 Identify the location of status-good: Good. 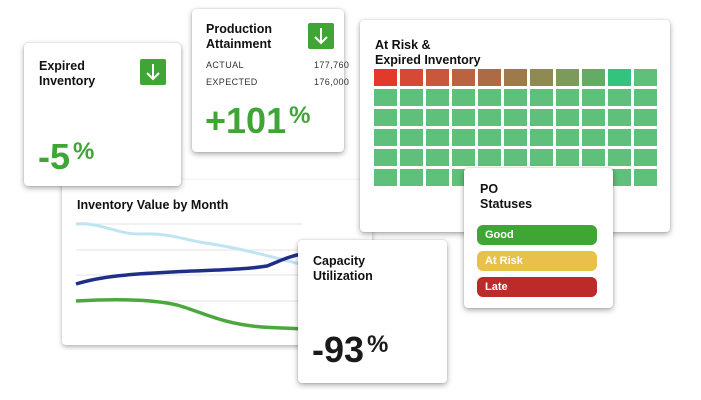
(537, 235).